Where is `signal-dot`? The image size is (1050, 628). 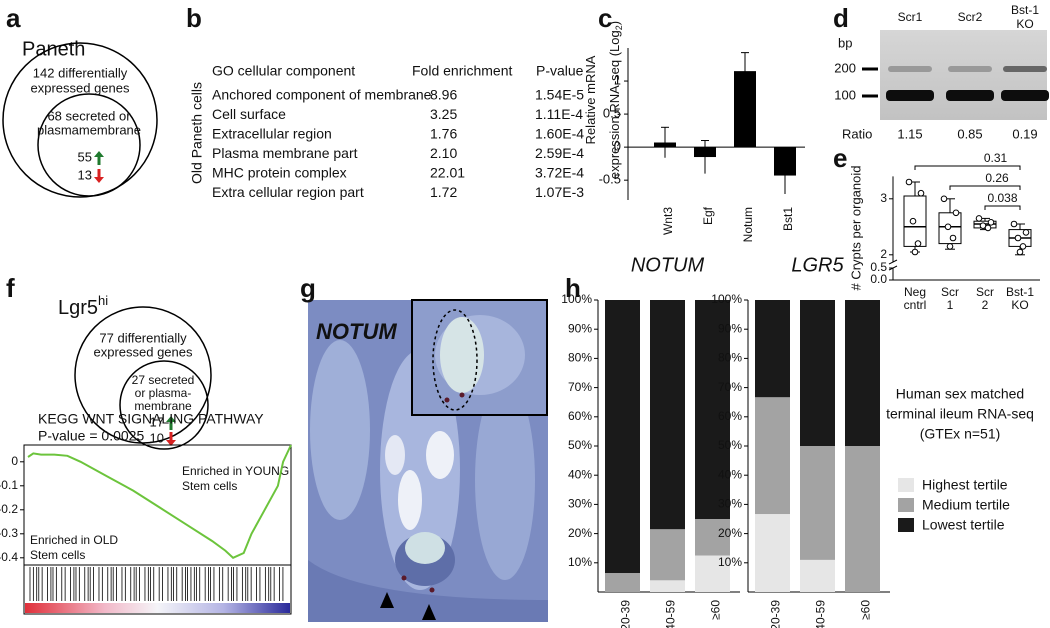 signal-dot is located at coordinates (447, 400).